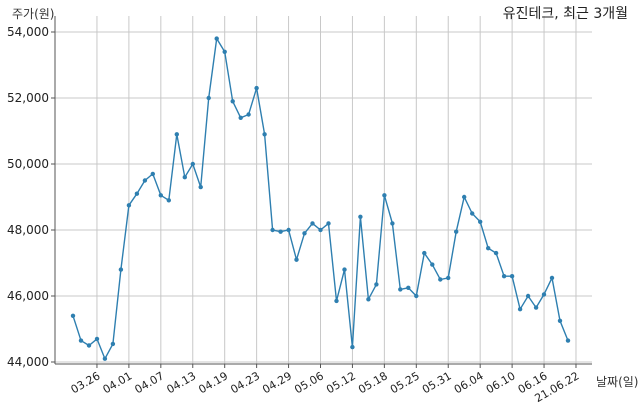 The image size is (640, 414). I want to click on y-axis-label: 주가(원), so click(33, 14).